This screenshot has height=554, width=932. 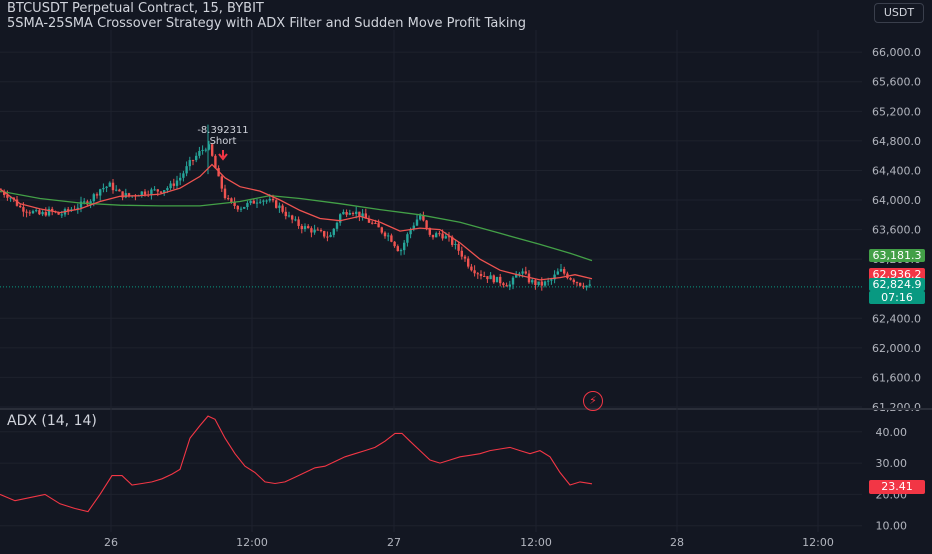 What do you see at coordinates (896, 318) in the screenshot?
I see `y-tick-label: 62,400.0` at bounding box center [896, 318].